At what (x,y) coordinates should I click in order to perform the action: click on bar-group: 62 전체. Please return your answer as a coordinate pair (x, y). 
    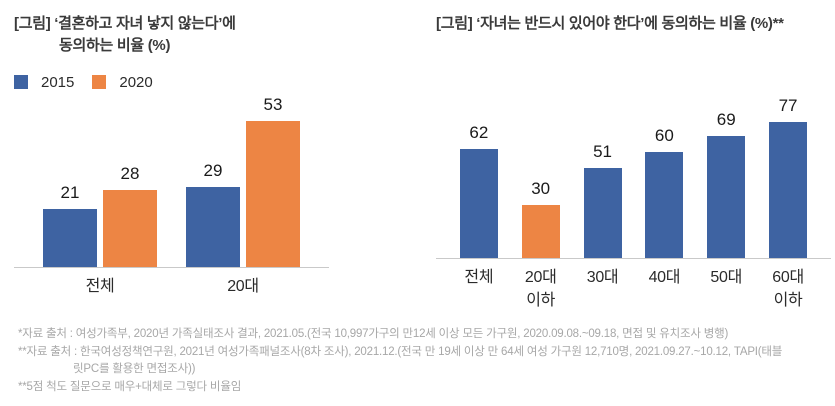
    Looking at the image, I should click on (478, 198).